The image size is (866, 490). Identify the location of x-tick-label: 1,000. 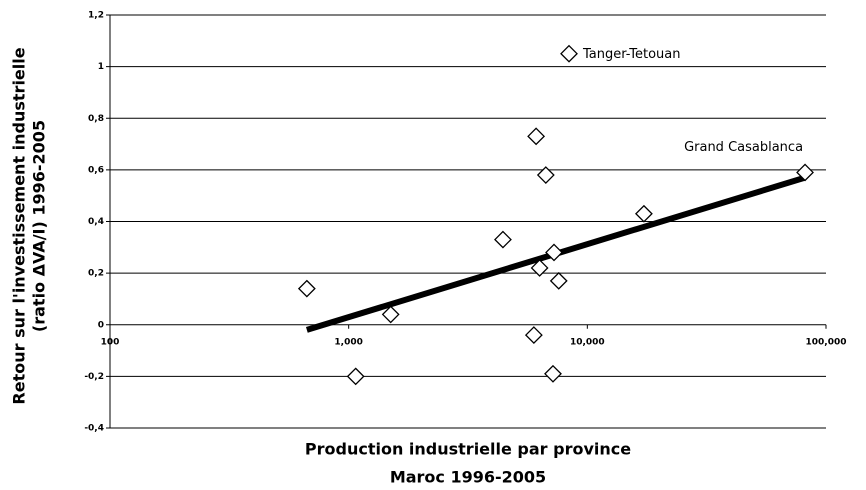
(348, 342).